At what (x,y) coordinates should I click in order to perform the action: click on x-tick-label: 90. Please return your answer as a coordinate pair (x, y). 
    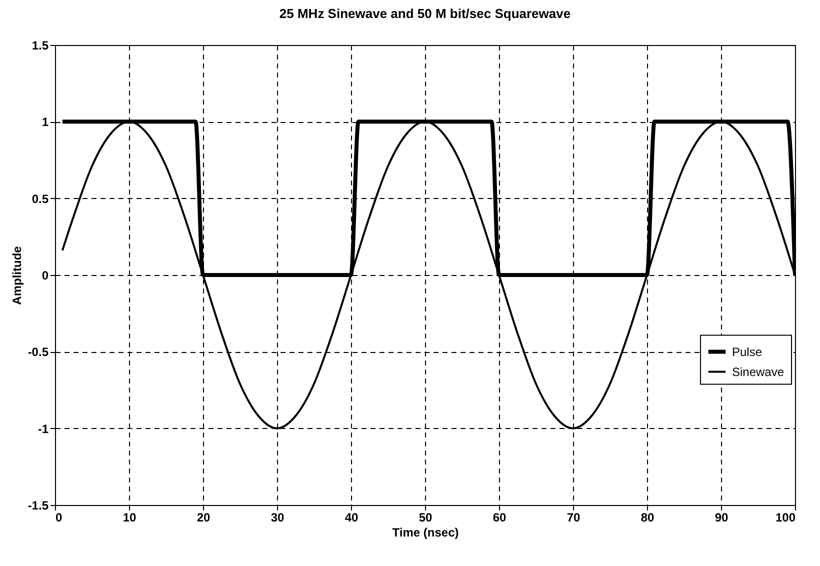
    Looking at the image, I should click on (721, 517).